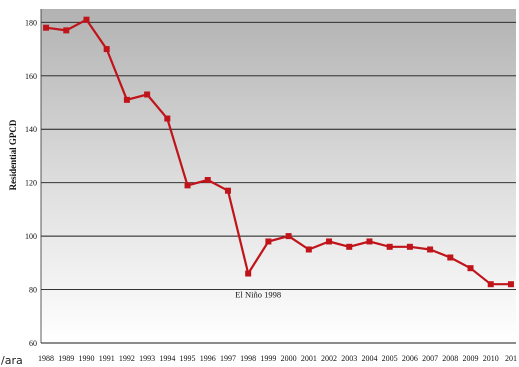 The height and width of the screenshot is (367, 519). I want to click on y-tick-label-180: 180, so click(31, 22).